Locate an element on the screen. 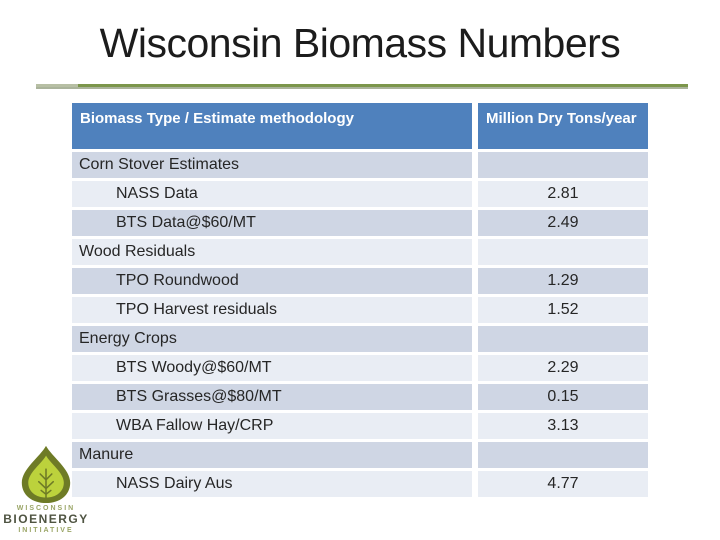 Image resolution: width=720 pixels, height=540 pixels. data-row-label: TPO Roundwood is located at coordinates (272, 281).